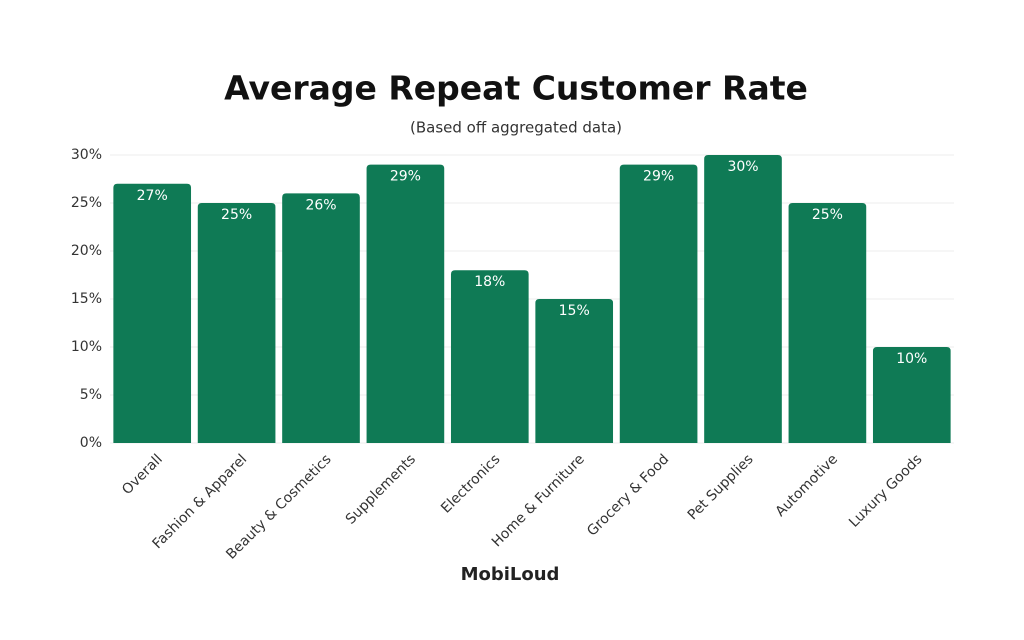  What do you see at coordinates (806, 485) in the screenshot?
I see `x-tick-label: Automotive` at bounding box center [806, 485].